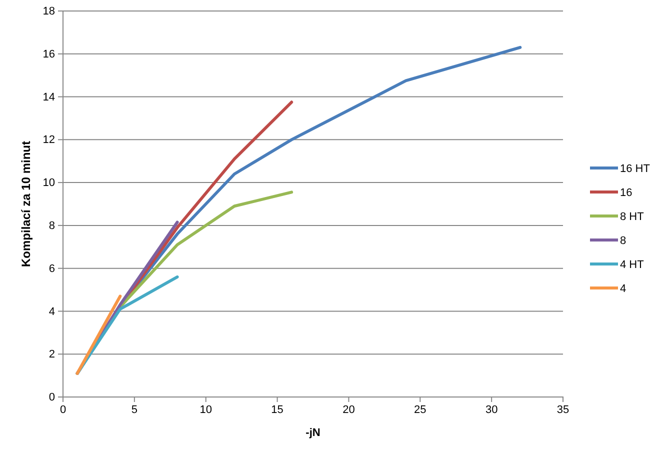  Describe the element at coordinates (632, 265) in the screenshot. I see `legend-label: 4 HT` at that location.